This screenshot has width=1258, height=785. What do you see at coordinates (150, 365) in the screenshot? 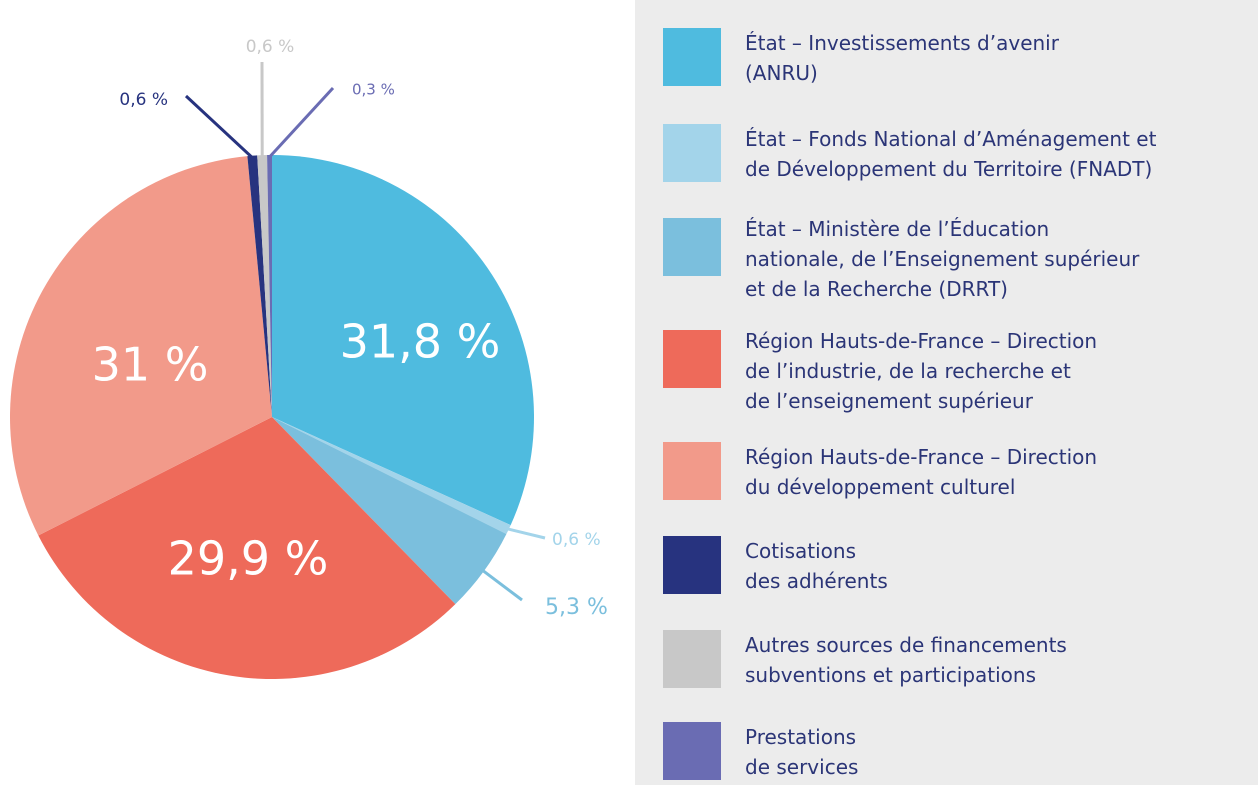
I see `data-label: 31 %` at bounding box center [150, 365].